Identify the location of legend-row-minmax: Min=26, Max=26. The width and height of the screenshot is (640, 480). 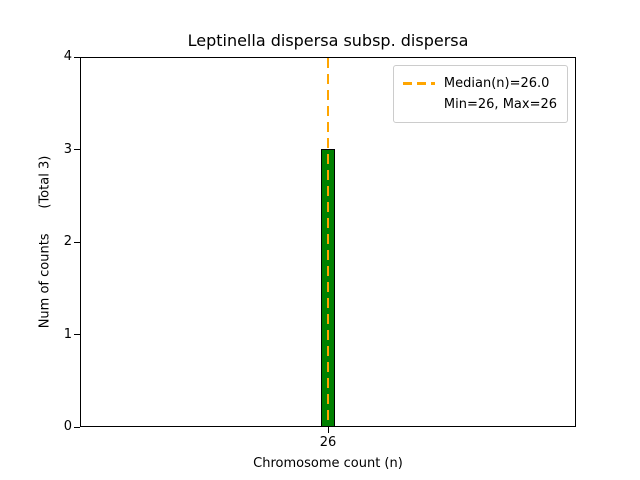
(480, 104).